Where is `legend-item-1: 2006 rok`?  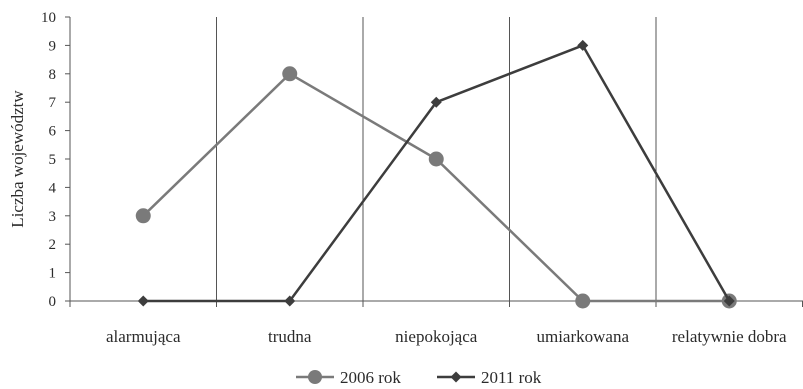 legend-item-1: 2006 rok is located at coordinates (348, 377).